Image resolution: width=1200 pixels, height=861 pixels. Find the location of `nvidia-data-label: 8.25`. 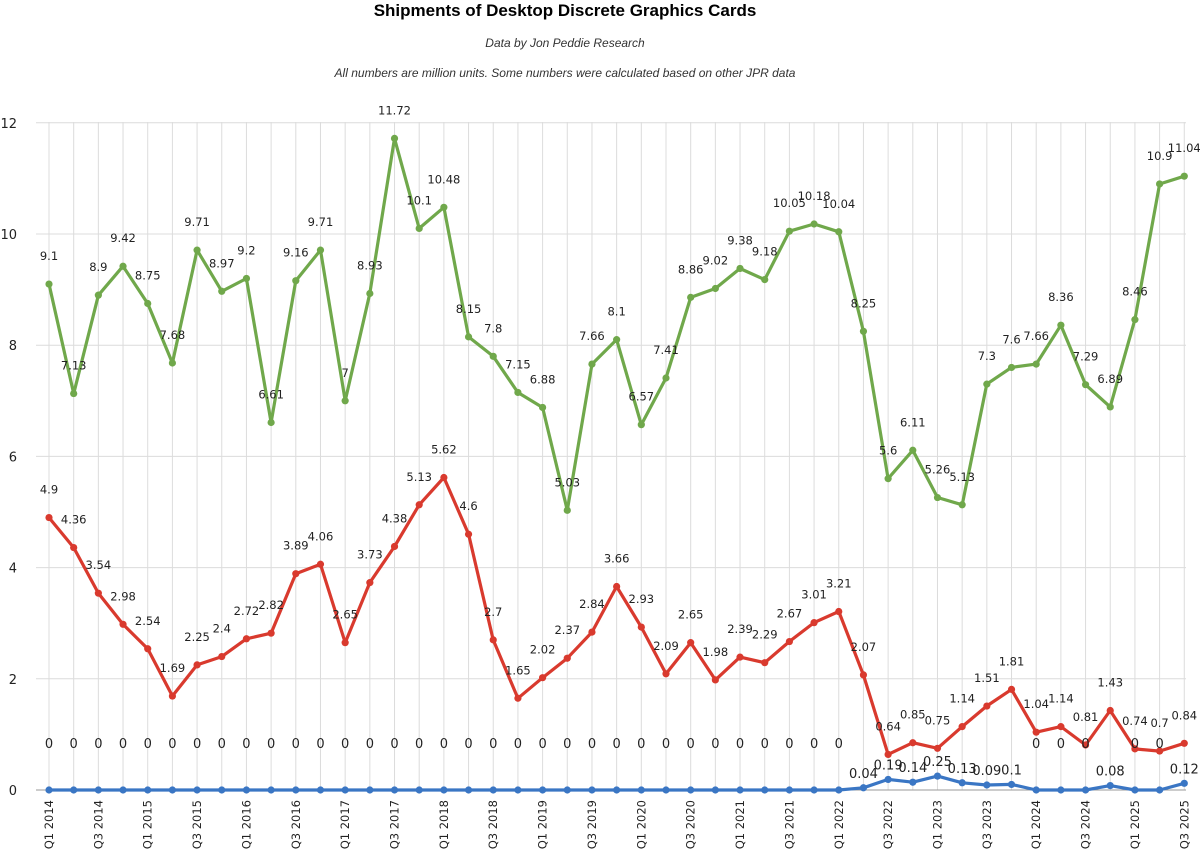

nvidia-data-label: 8.25 is located at coordinates (864, 303).